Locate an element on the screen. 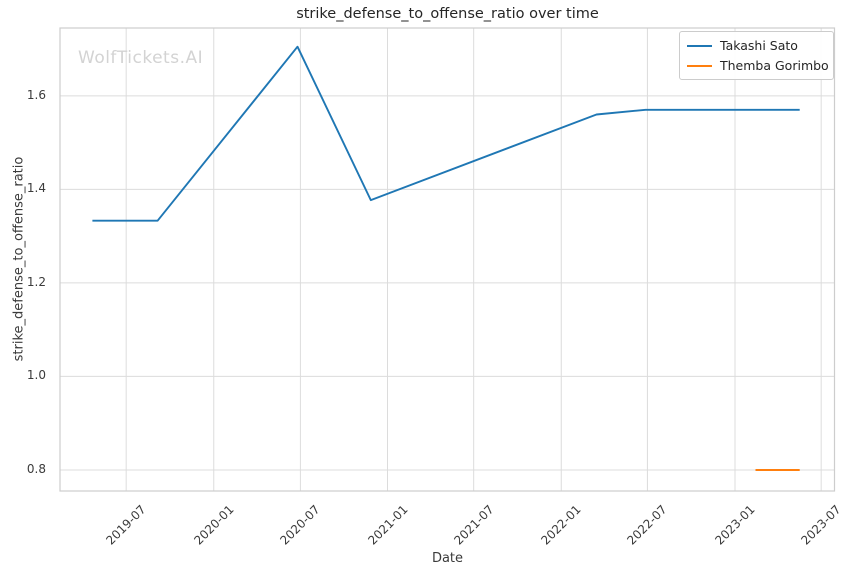 The height and width of the screenshot is (575, 852). legend-item: Takashi Sato is located at coordinates (756, 45).